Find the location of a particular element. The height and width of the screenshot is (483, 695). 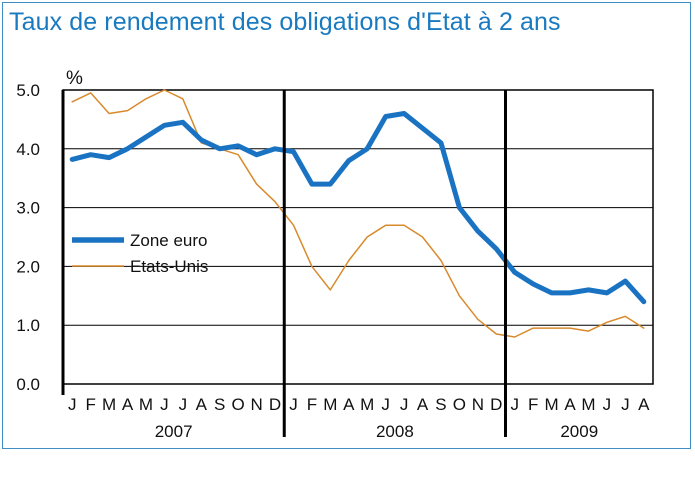

legend: Zone euro Etats-Unis is located at coordinates (140, 253).